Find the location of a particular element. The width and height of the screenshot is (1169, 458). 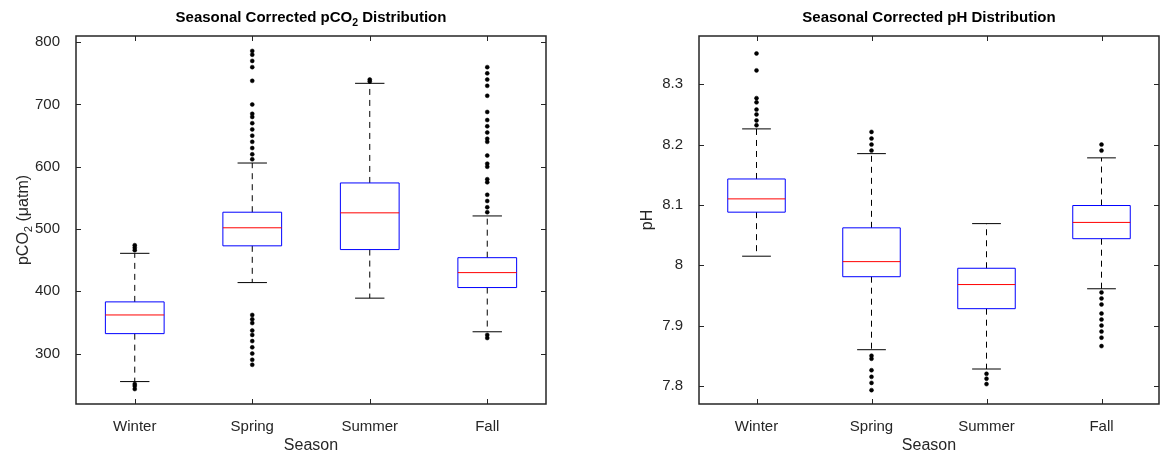

y-tick-label: 7.9 is located at coordinates (672, 324).